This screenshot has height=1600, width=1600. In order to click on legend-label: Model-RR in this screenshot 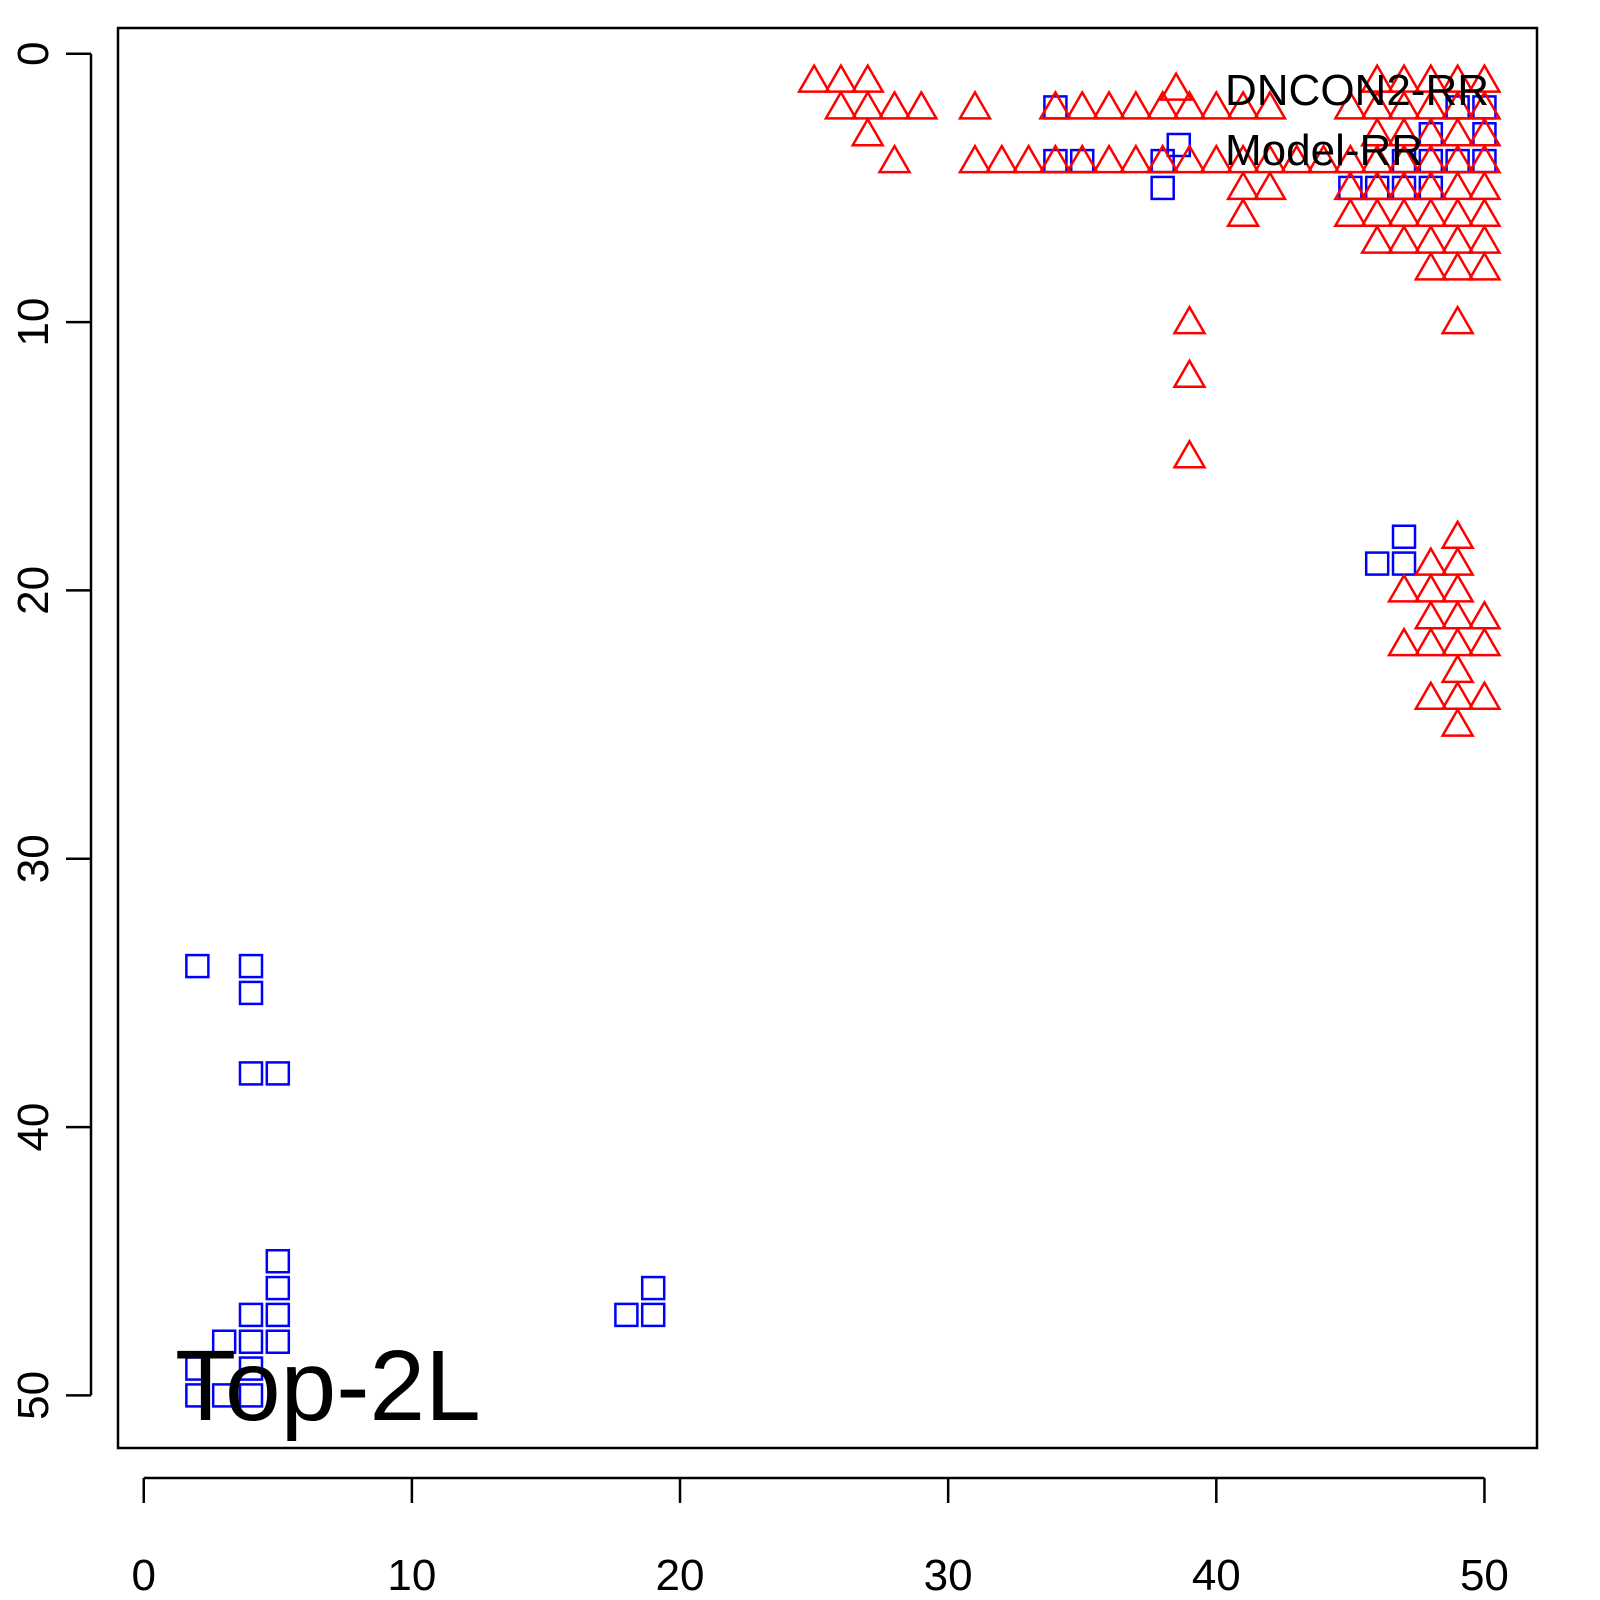, I will do `click(1324, 150)`.